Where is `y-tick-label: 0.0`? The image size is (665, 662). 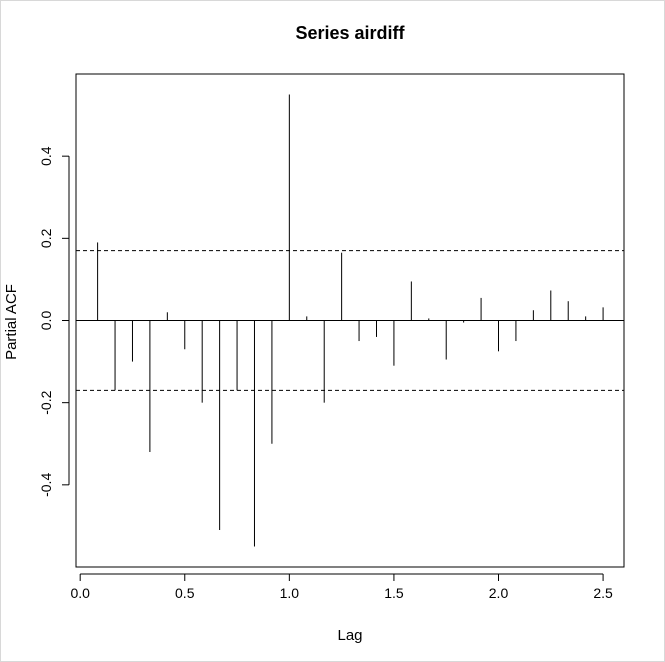
y-tick-label: 0.0 is located at coordinates (46, 321).